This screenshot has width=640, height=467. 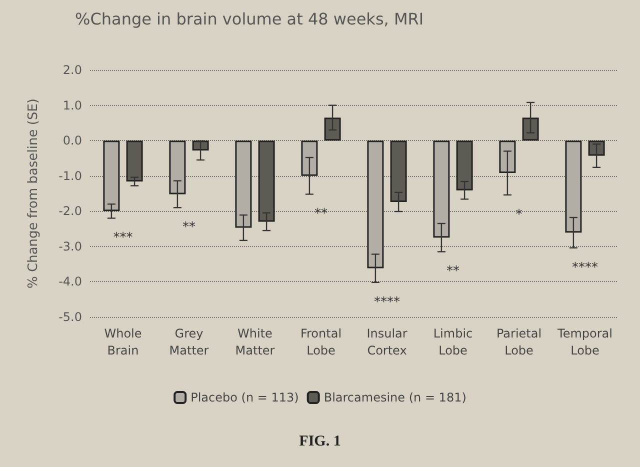 I want to click on y-axis-title: % Change from baseline (SE), so click(x=33, y=193).